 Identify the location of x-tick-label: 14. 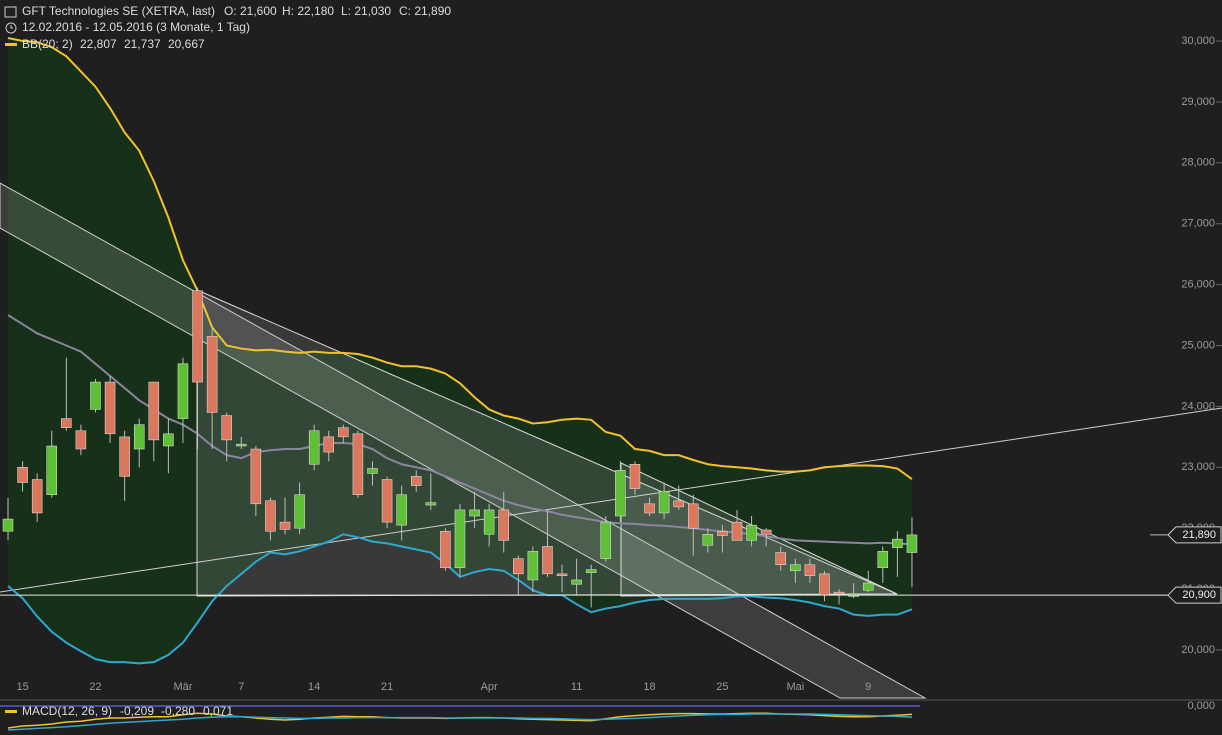
(314, 687).